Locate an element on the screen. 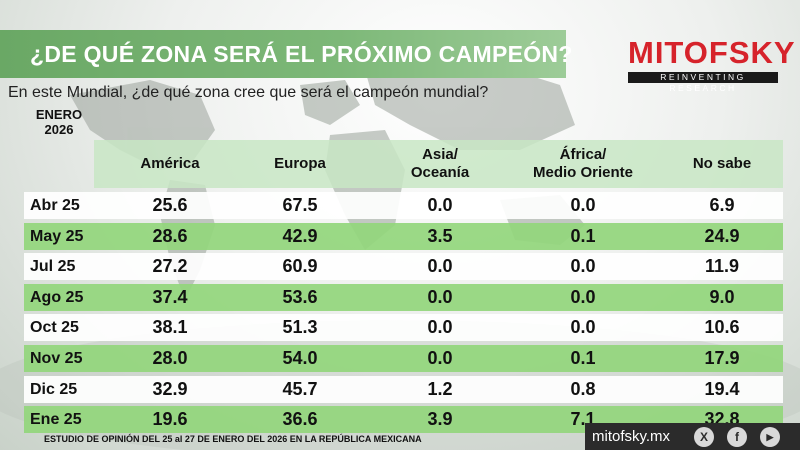 The height and width of the screenshot is (450, 800). x-icon: X is located at coordinates (704, 437).